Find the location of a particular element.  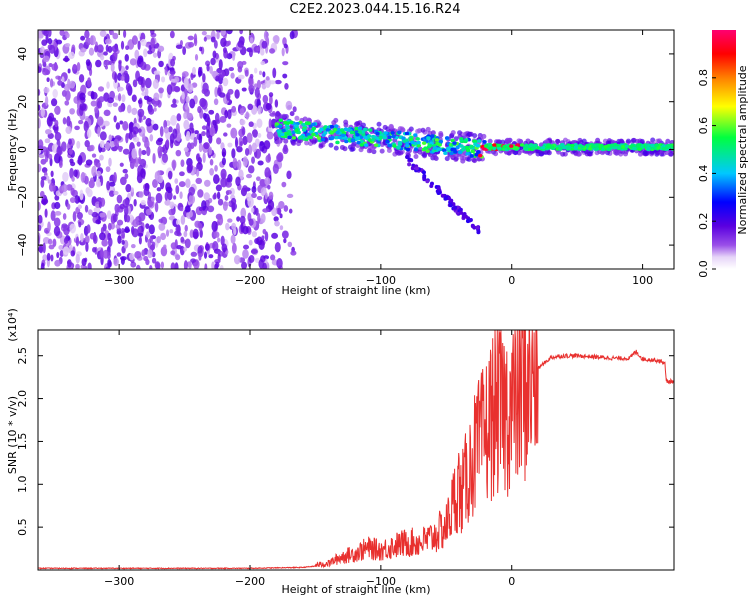

spectrogram-x-tick-label: −100 is located at coordinates (381, 280).